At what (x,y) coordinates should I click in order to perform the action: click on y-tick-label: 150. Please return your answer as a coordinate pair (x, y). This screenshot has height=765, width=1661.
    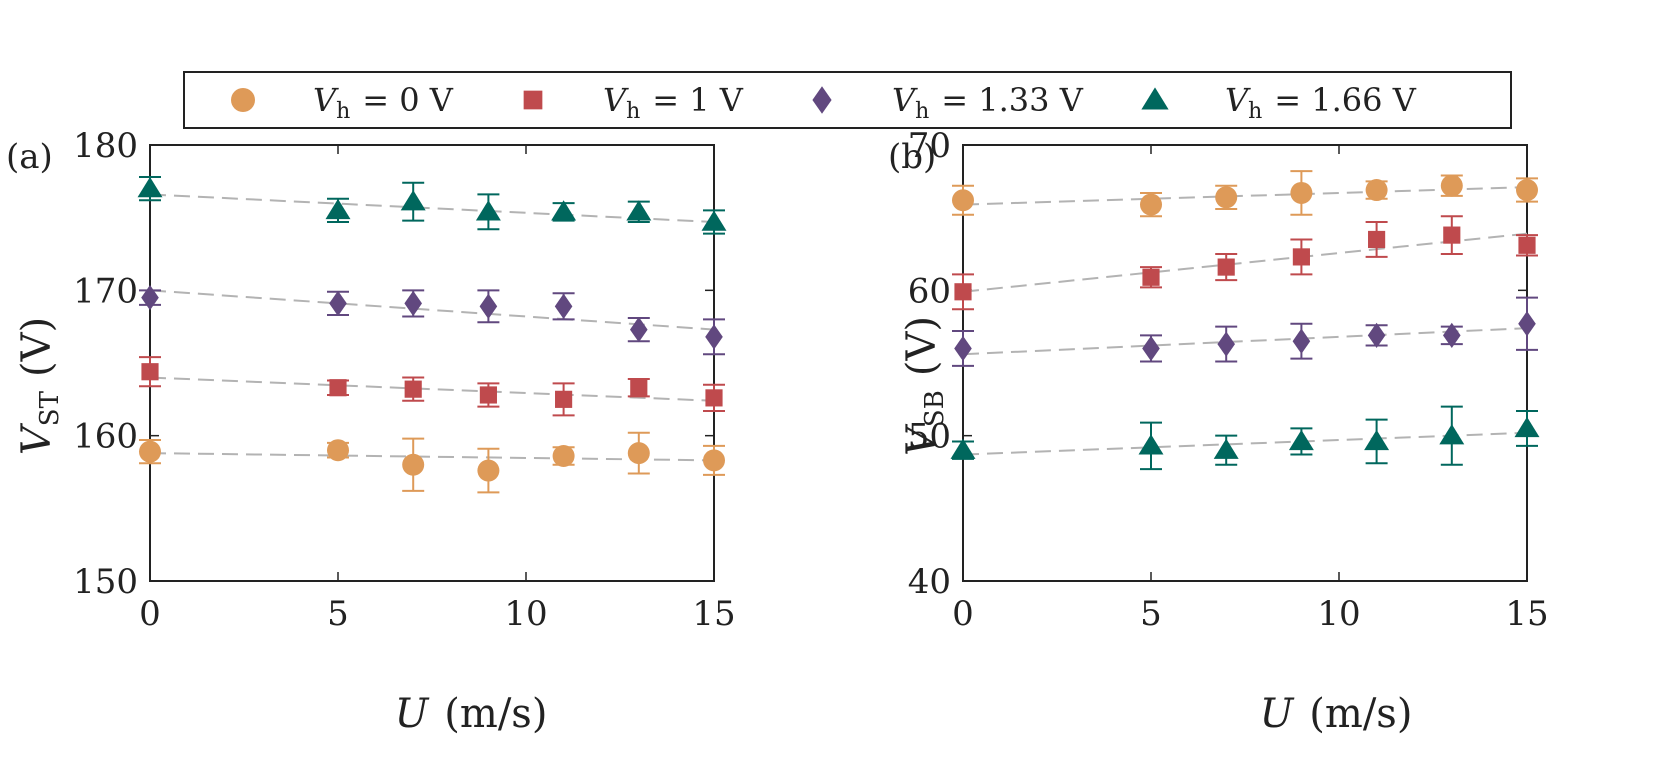
    Looking at the image, I should click on (105, 582).